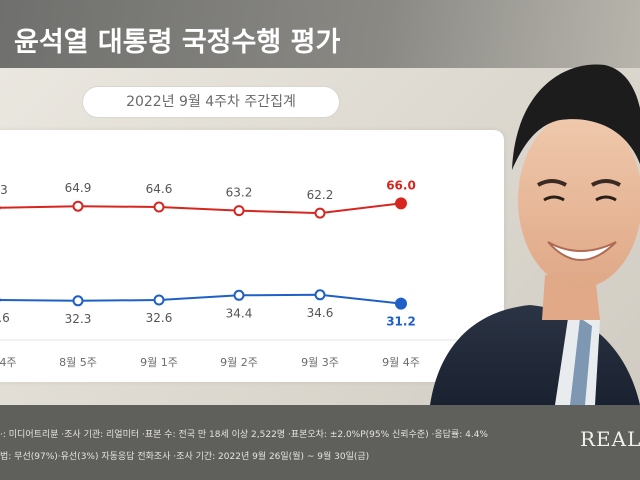  I want to click on negative-series-line, so click(201, 208).